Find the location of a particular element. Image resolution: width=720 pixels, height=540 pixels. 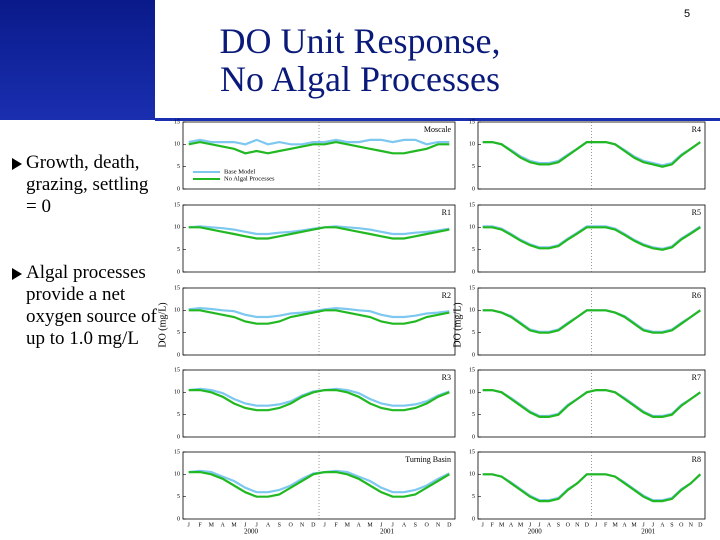

year-label: 2001 is located at coordinates (648, 532).